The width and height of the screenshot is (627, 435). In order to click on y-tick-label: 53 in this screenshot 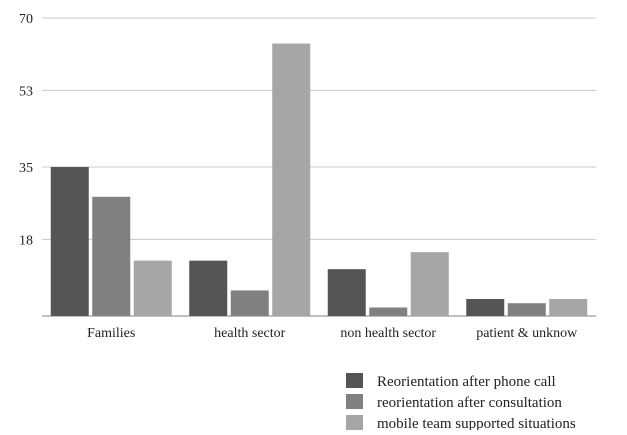, I will do `click(26, 91)`.